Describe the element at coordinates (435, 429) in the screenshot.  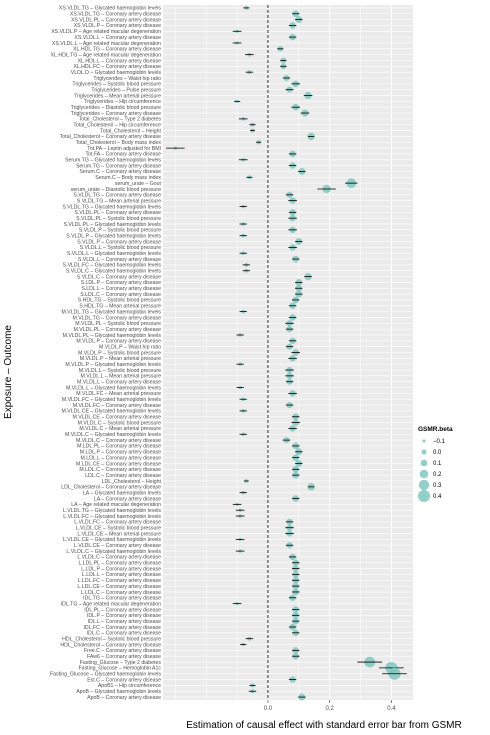
I see `legend-title: GSMR.beta` at that location.